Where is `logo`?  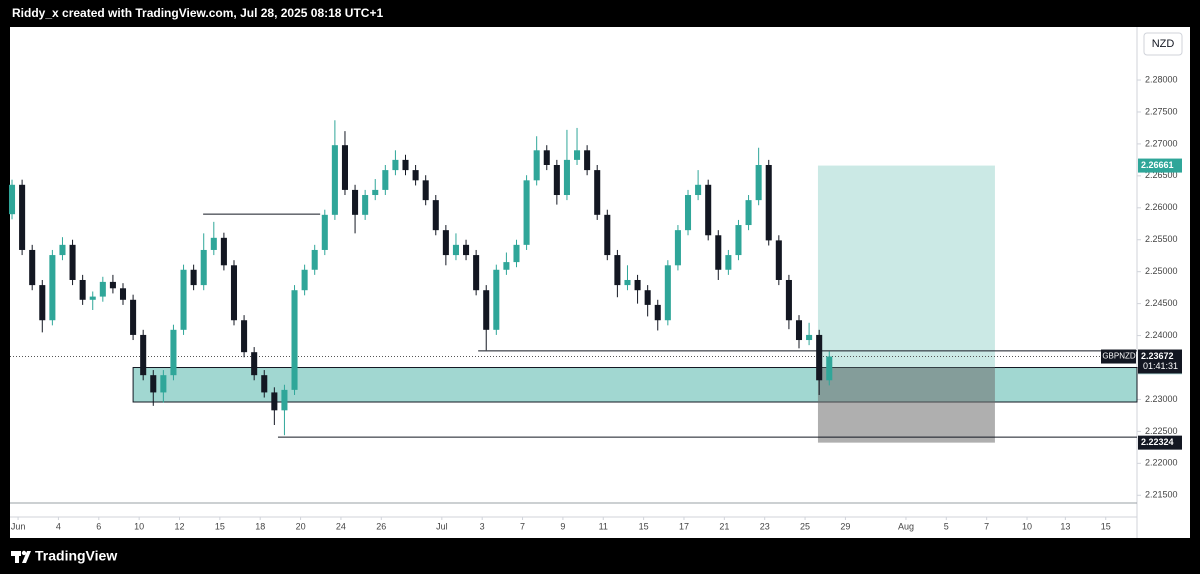 logo is located at coordinates (21, 556).